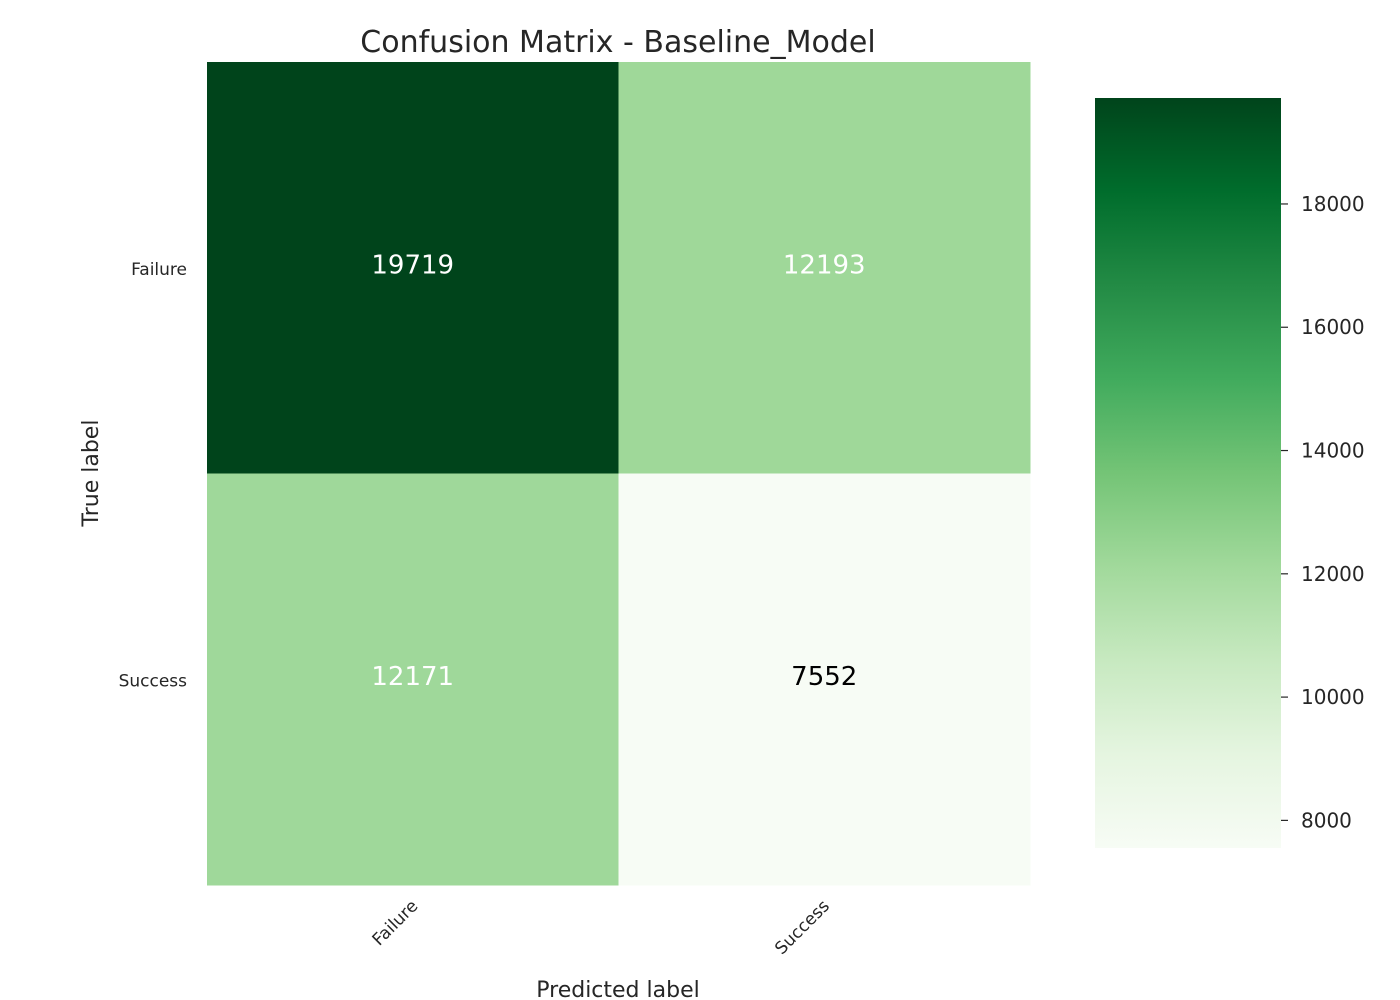  What do you see at coordinates (617, 42) in the screenshot?
I see `chart-title: Confusion Matrix - Baseline_Model` at bounding box center [617, 42].